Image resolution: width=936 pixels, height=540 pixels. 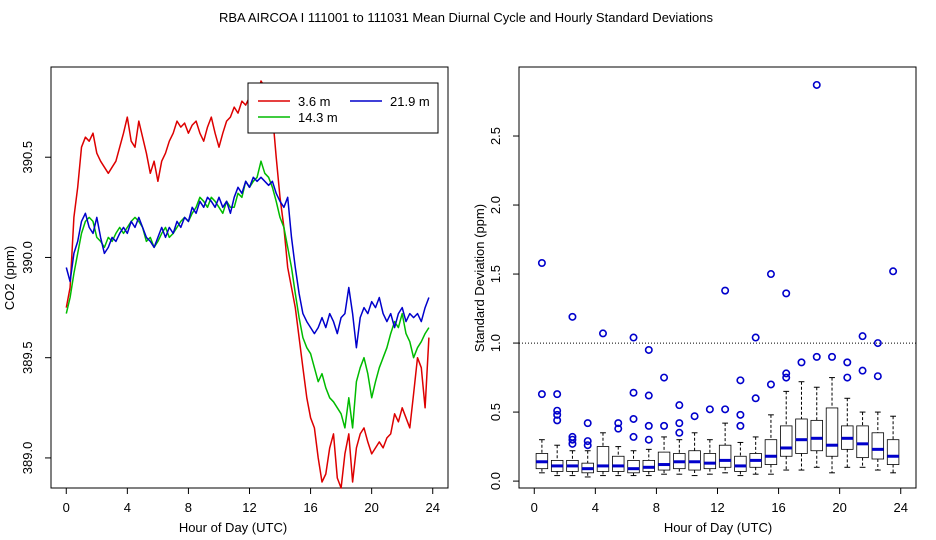 What do you see at coordinates (595, 507) in the screenshot?
I see `right-x-tick-label: 4` at bounding box center [595, 507].